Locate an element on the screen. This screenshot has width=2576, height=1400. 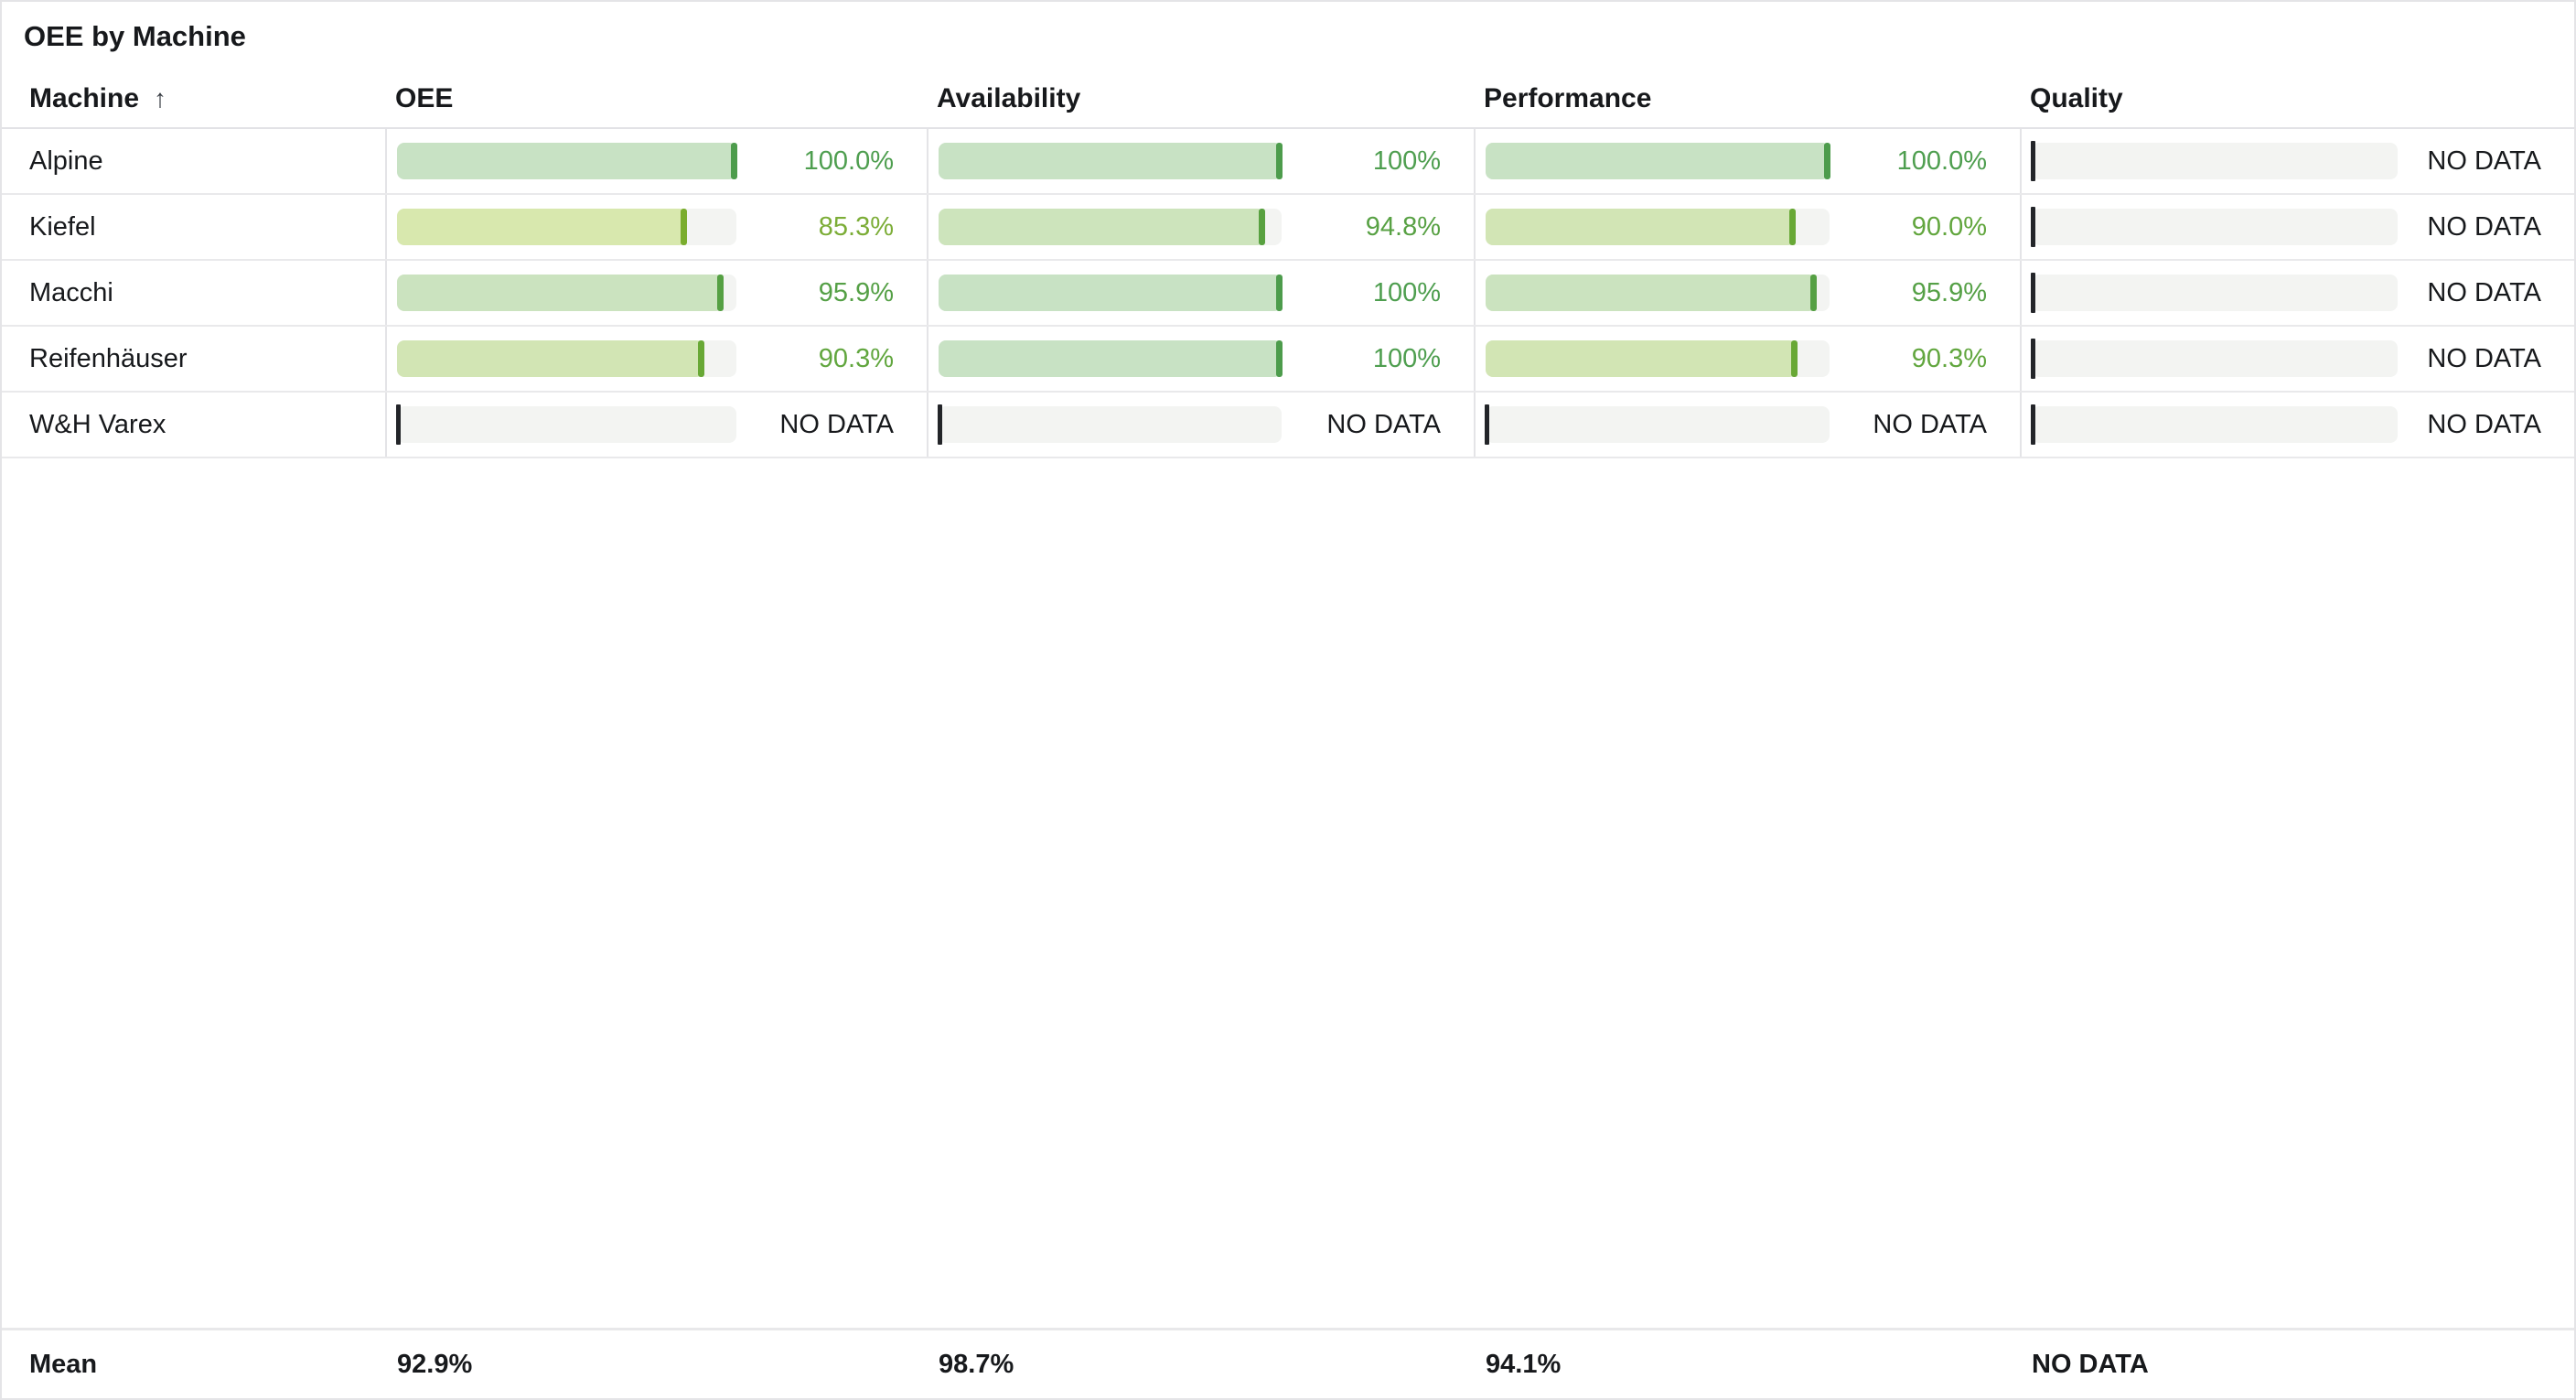
metric-value: 85.3% is located at coordinates (856, 226).